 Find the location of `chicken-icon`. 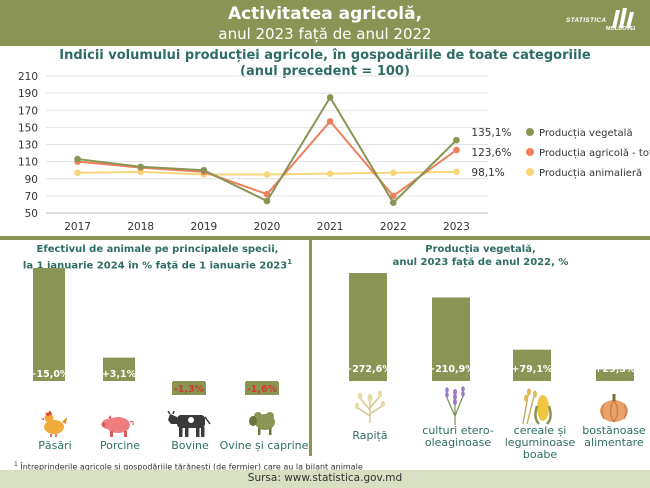

chicken-icon is located at coordinates (54, 424).